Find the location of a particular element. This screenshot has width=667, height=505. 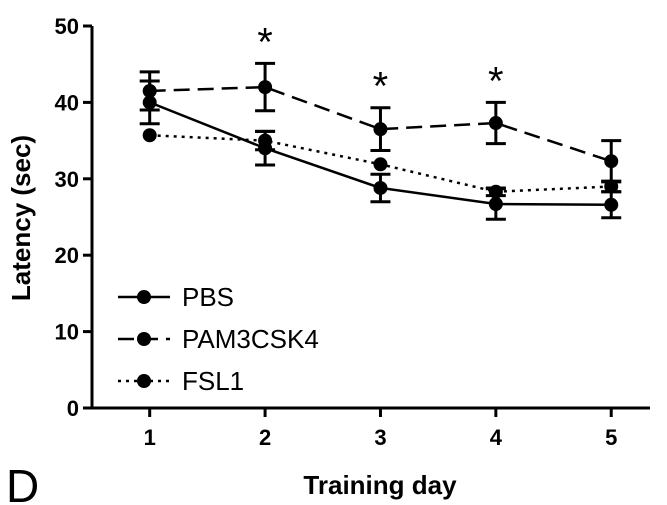

x-tick-label: 5 is located at coordinates (611, 437).